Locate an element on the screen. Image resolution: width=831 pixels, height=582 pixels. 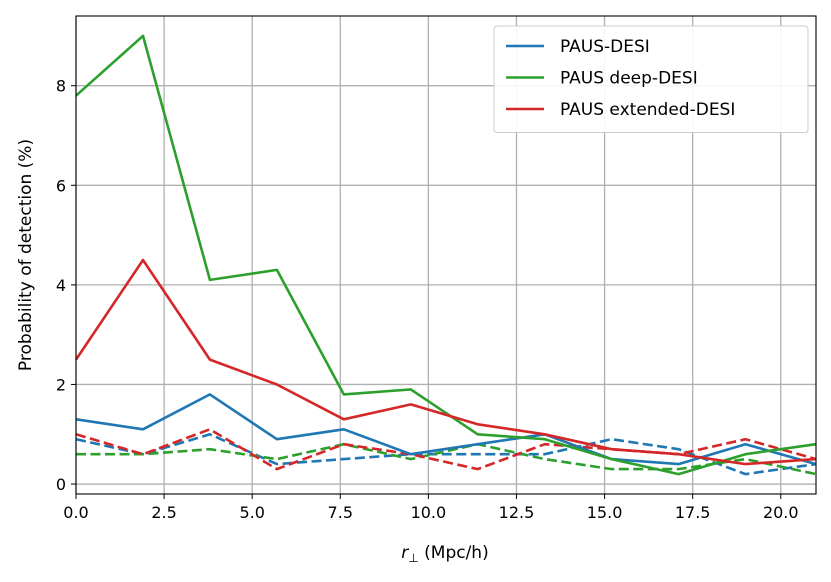
x-axis-ticks: 0.0 2.5 5.0 7.5 10.0 12.5 15.0 17.5 20.0 is located at coordinates (431, 508).